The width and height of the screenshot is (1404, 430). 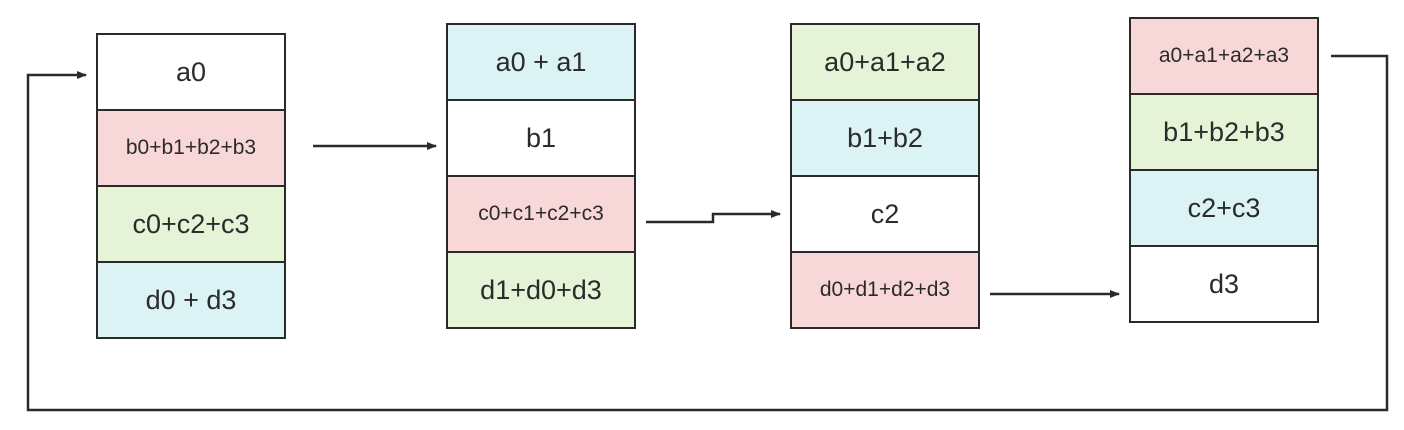 I want to click on cell-c: c0+c2+c3, so click(x=191, y=225).